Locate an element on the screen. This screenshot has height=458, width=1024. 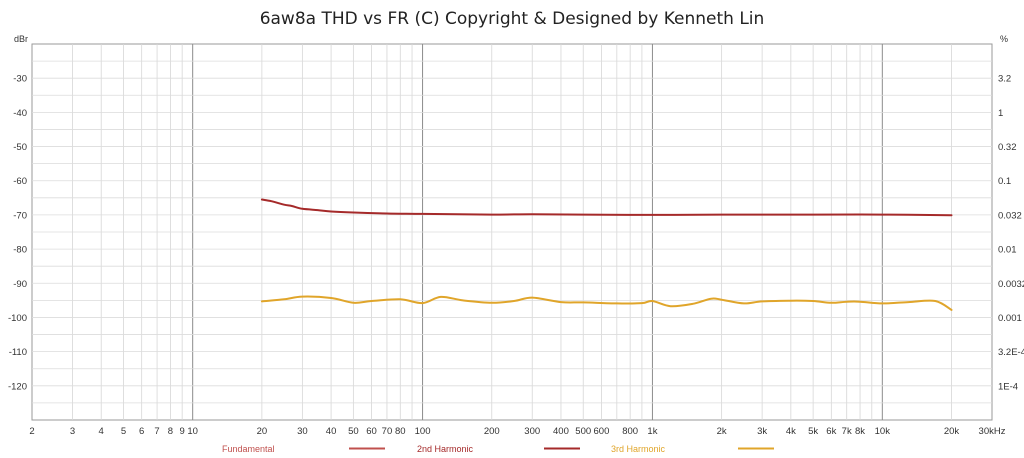
legend: Fundamental 2nd Harmonic 3rd Harmonic is located at coordinates (498, 449).